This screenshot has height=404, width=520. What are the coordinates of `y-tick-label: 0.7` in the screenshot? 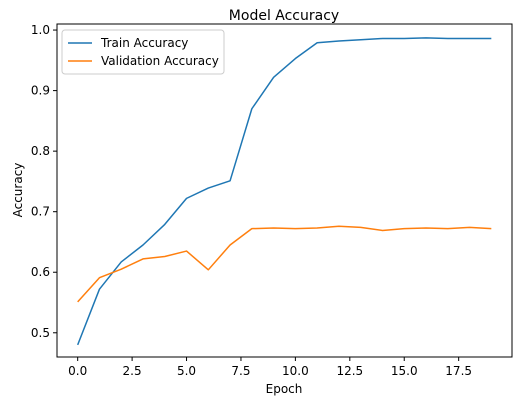 It's located at (40, 212).